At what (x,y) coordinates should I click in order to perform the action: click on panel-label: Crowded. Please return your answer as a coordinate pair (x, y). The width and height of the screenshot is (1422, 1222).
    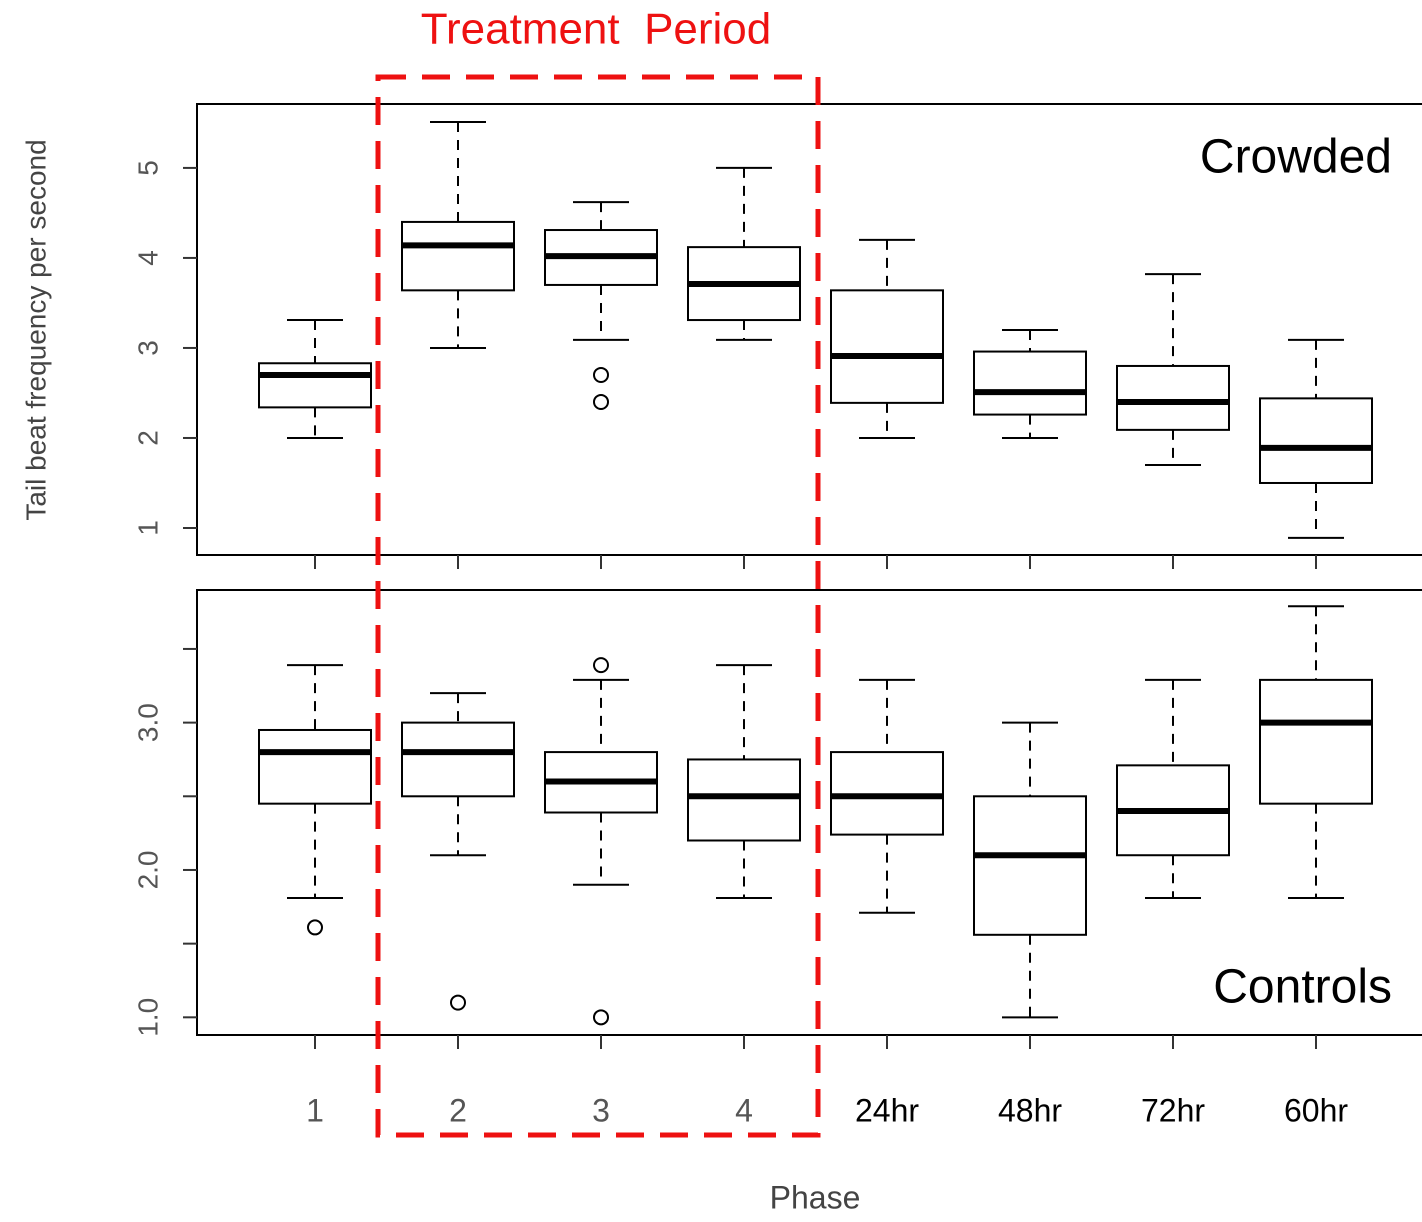
    Looking at the image, I should click on (1296, 157).